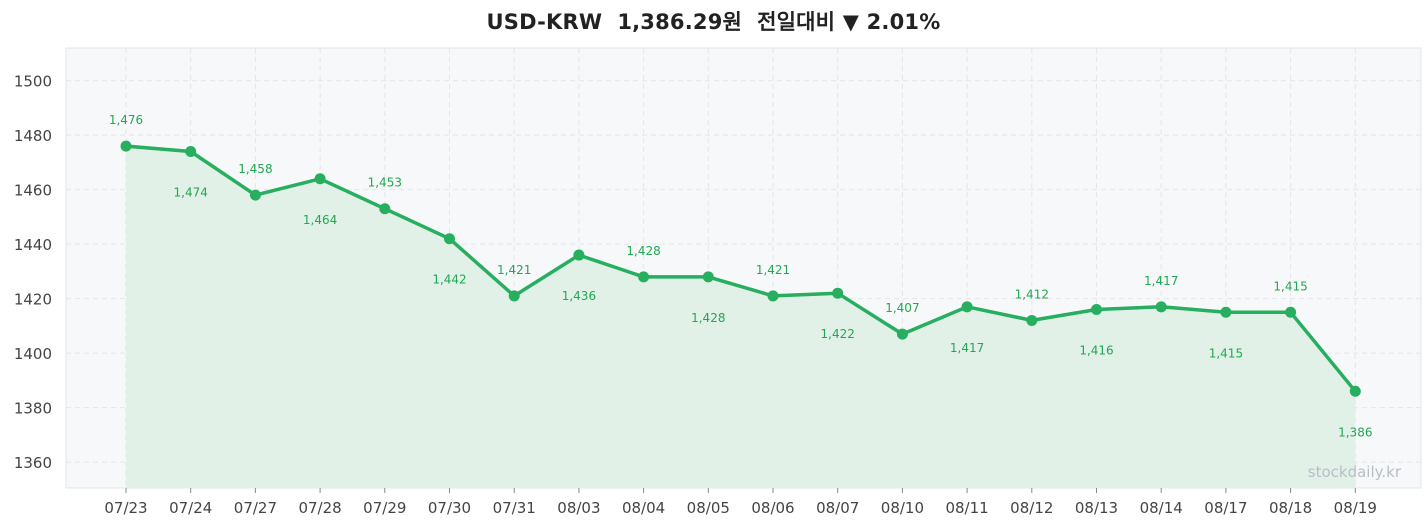 The height and width of the screenshot is (529, 1427). Describe the element at coordinates (1355, 508) in the screenshot. I see `x-tick-label: 08/19` at that location.